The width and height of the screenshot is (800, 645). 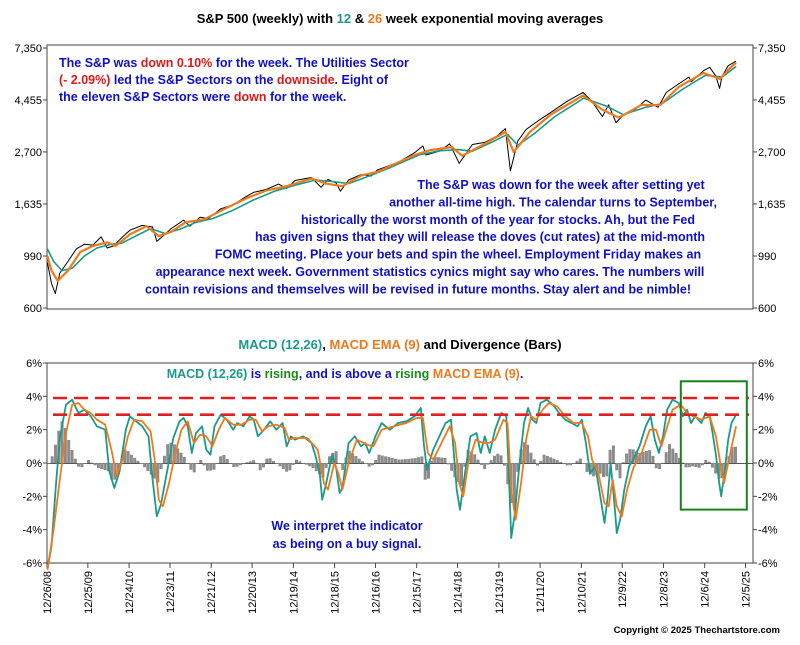 What do you see at coordinates (768, 531) in the screenshot?
I see `lower-y-tick-label-right: -4%` at bounding box center [768, 531].